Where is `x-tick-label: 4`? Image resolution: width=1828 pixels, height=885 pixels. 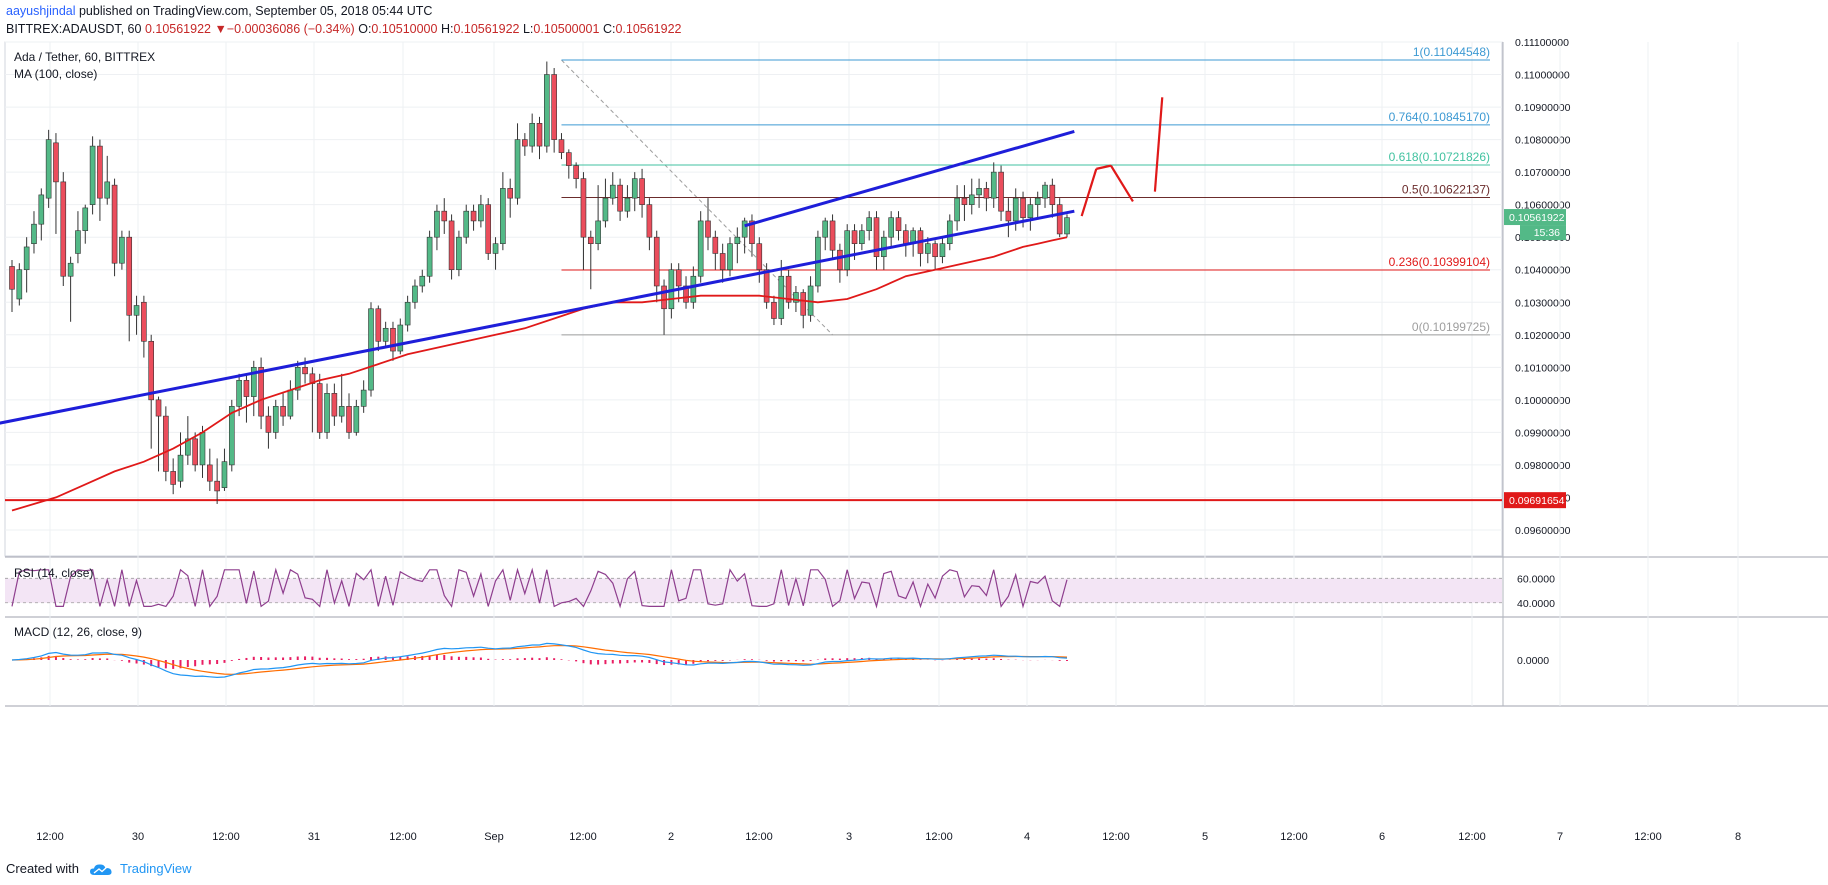 x-tick-label: 4 is located at coordinates (1027, 837).